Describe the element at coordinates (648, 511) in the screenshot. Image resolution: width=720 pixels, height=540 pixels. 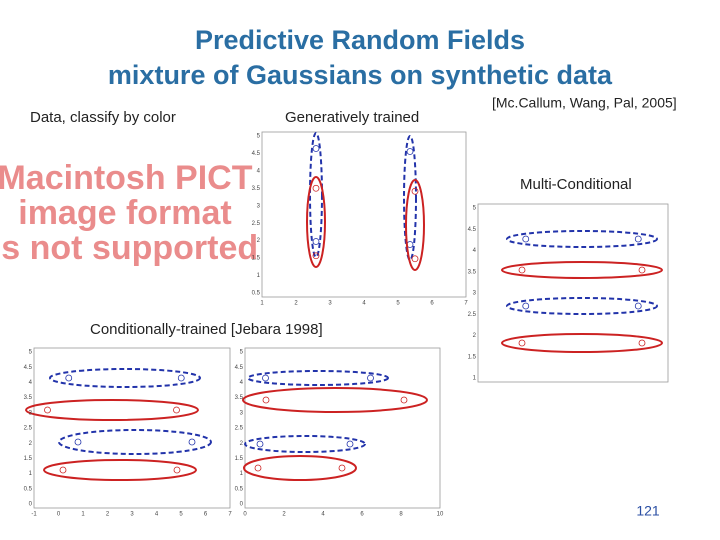
I see `page-number: 121` at that location.